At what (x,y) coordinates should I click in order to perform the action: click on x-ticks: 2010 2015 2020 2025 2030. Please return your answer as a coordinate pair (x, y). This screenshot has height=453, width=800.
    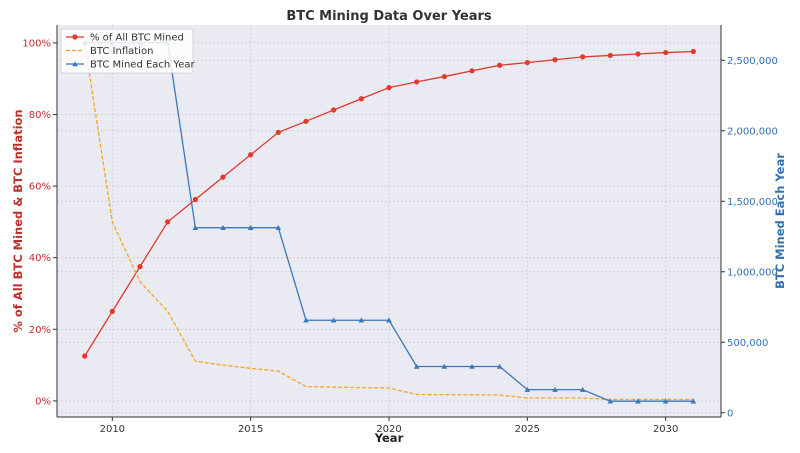
    Looking at the image, I should click on (389, 426).